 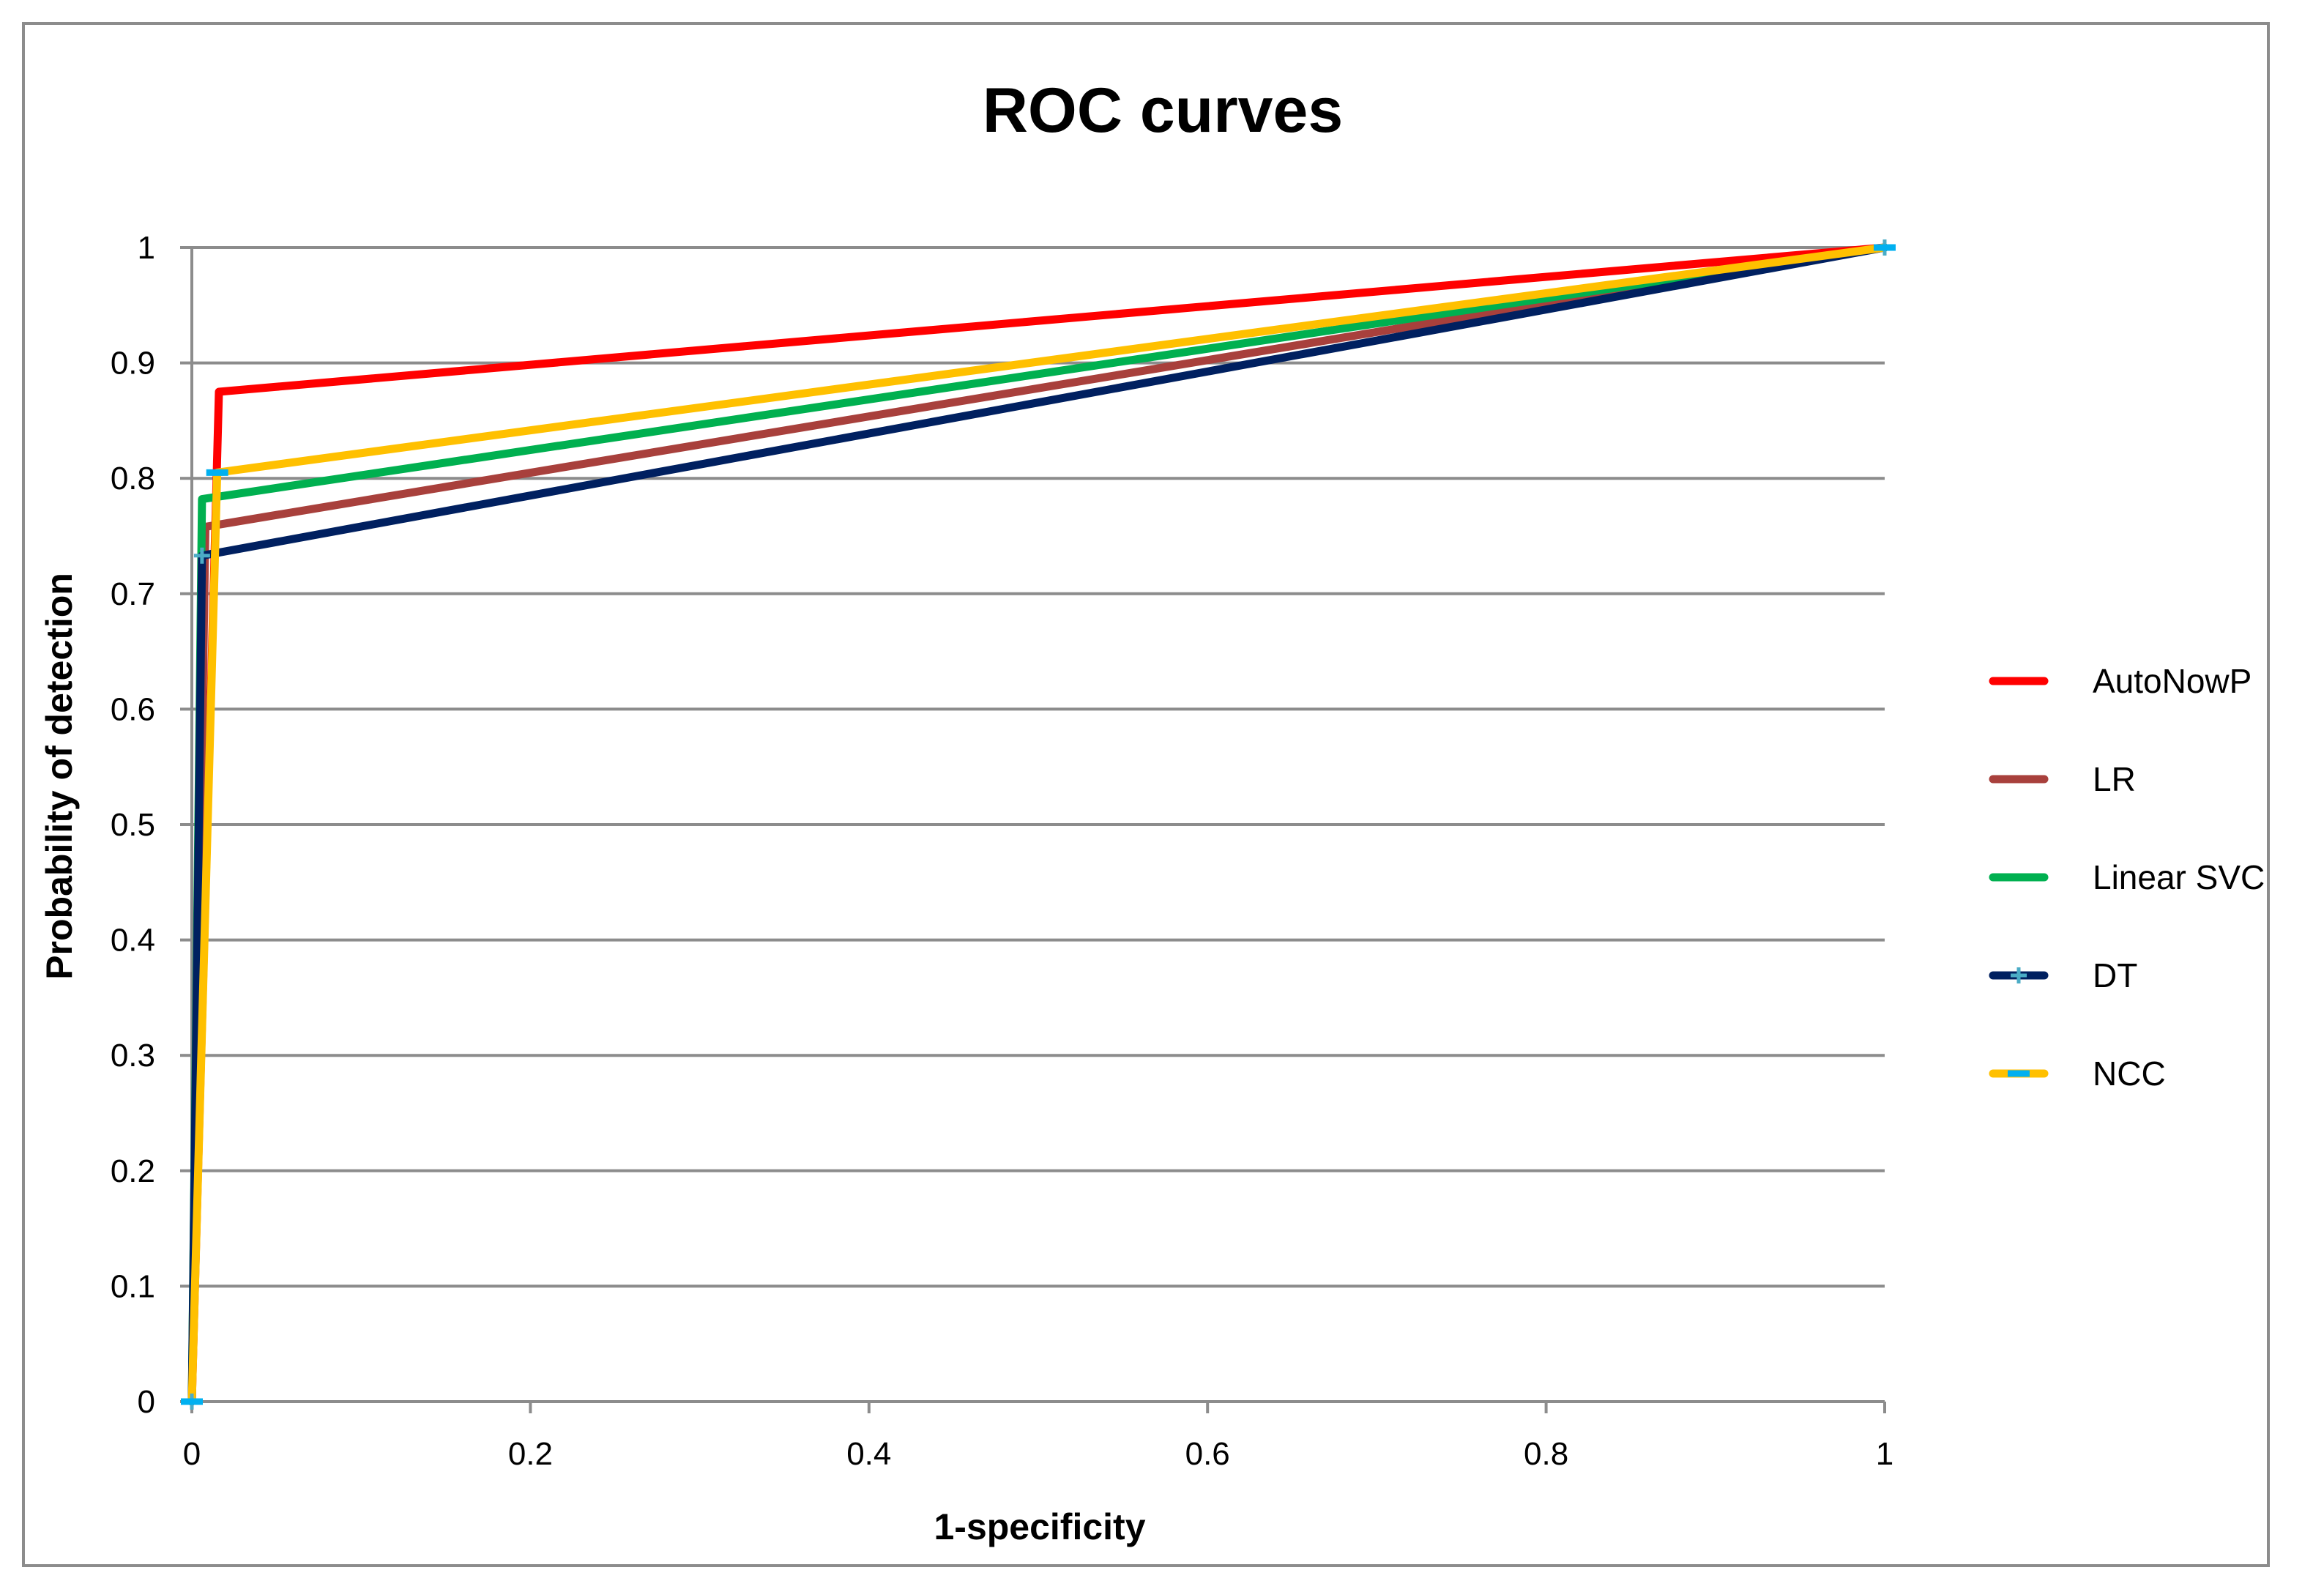 I want to click on x-tick-label: 0.4, so click(x=868, y=1454).